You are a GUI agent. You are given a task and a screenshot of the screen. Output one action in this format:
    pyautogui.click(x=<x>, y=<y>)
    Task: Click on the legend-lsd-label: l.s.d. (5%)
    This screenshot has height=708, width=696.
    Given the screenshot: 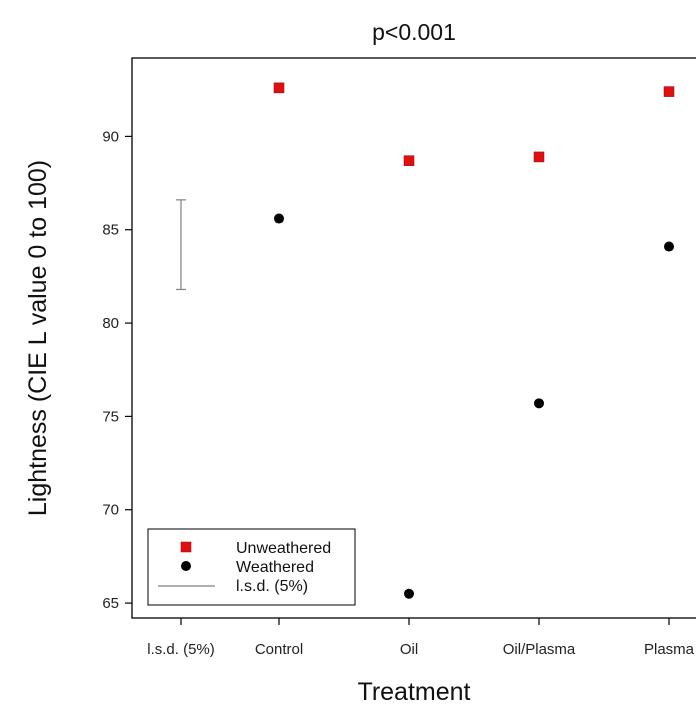 What is the action you would take?
    pyautogui.click(x=272, y=586)
    